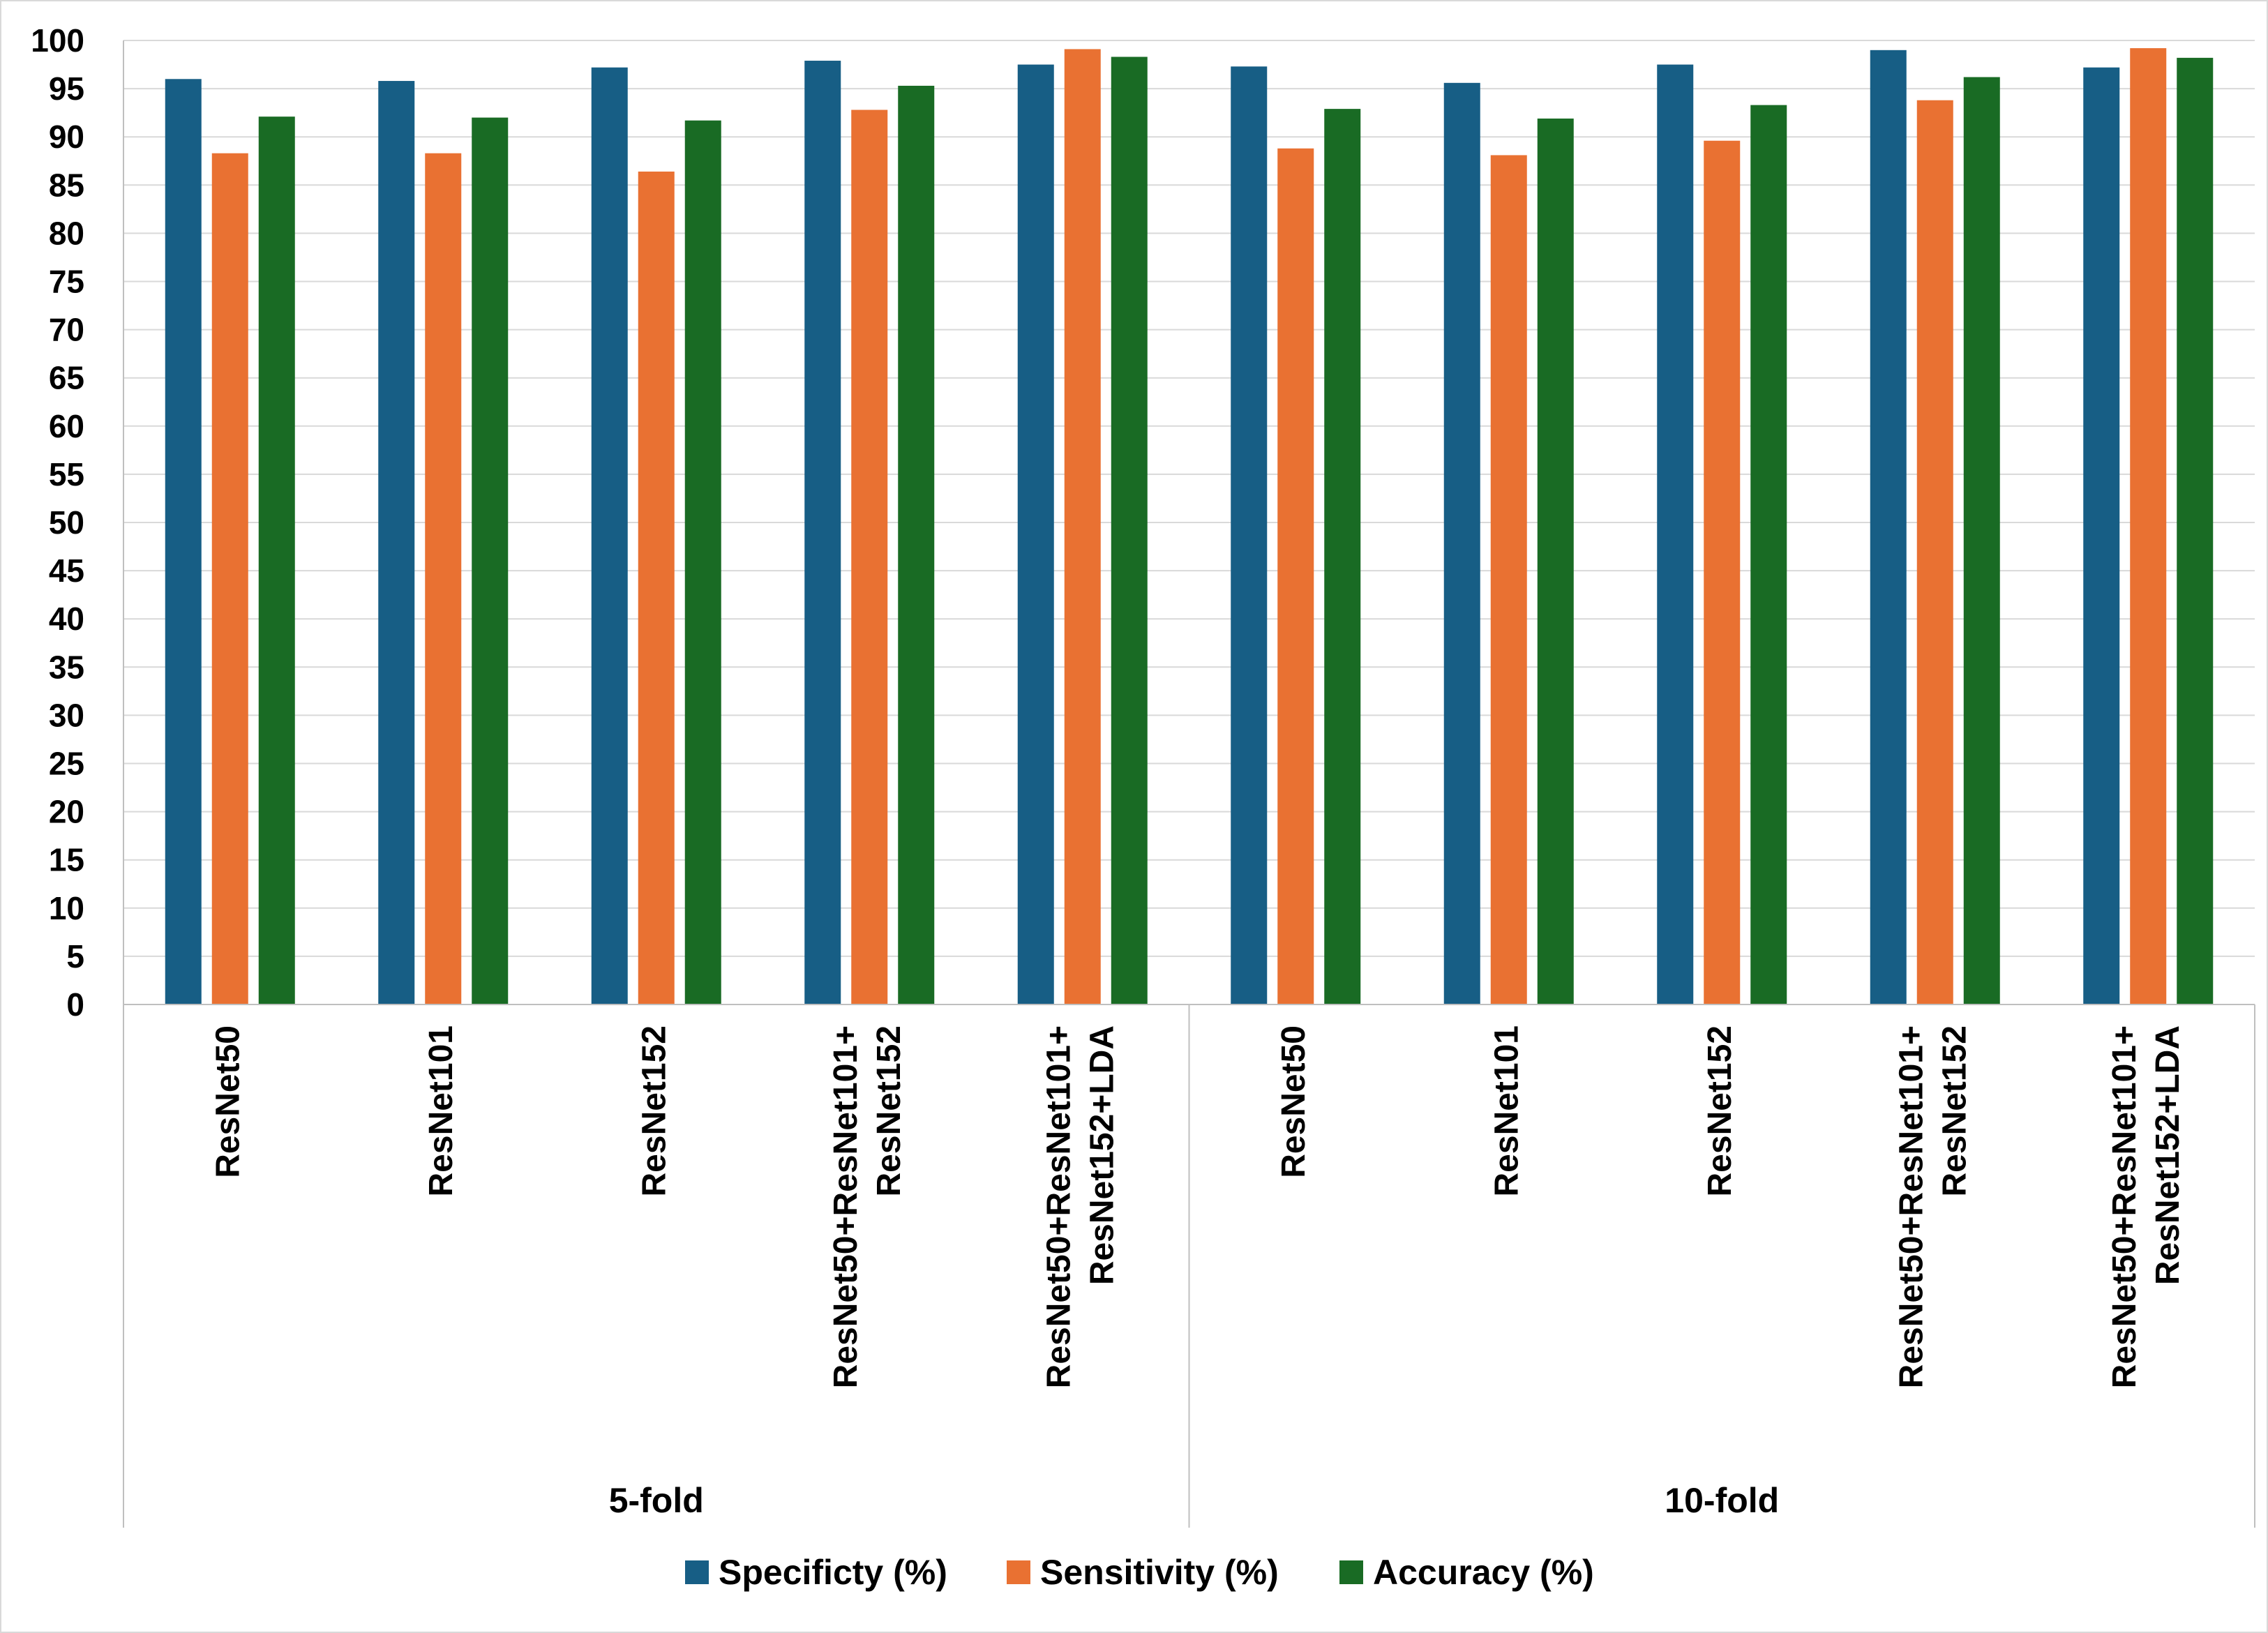 This screenshot has height=1633, width=2268. I want to click on y-tick-label: 60, so click(66, 426).